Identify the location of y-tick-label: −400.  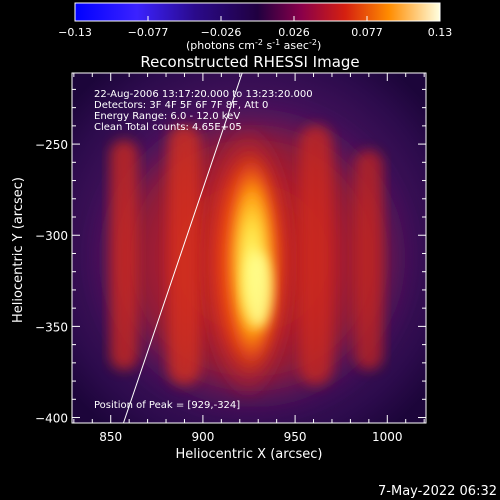
(51, 419).